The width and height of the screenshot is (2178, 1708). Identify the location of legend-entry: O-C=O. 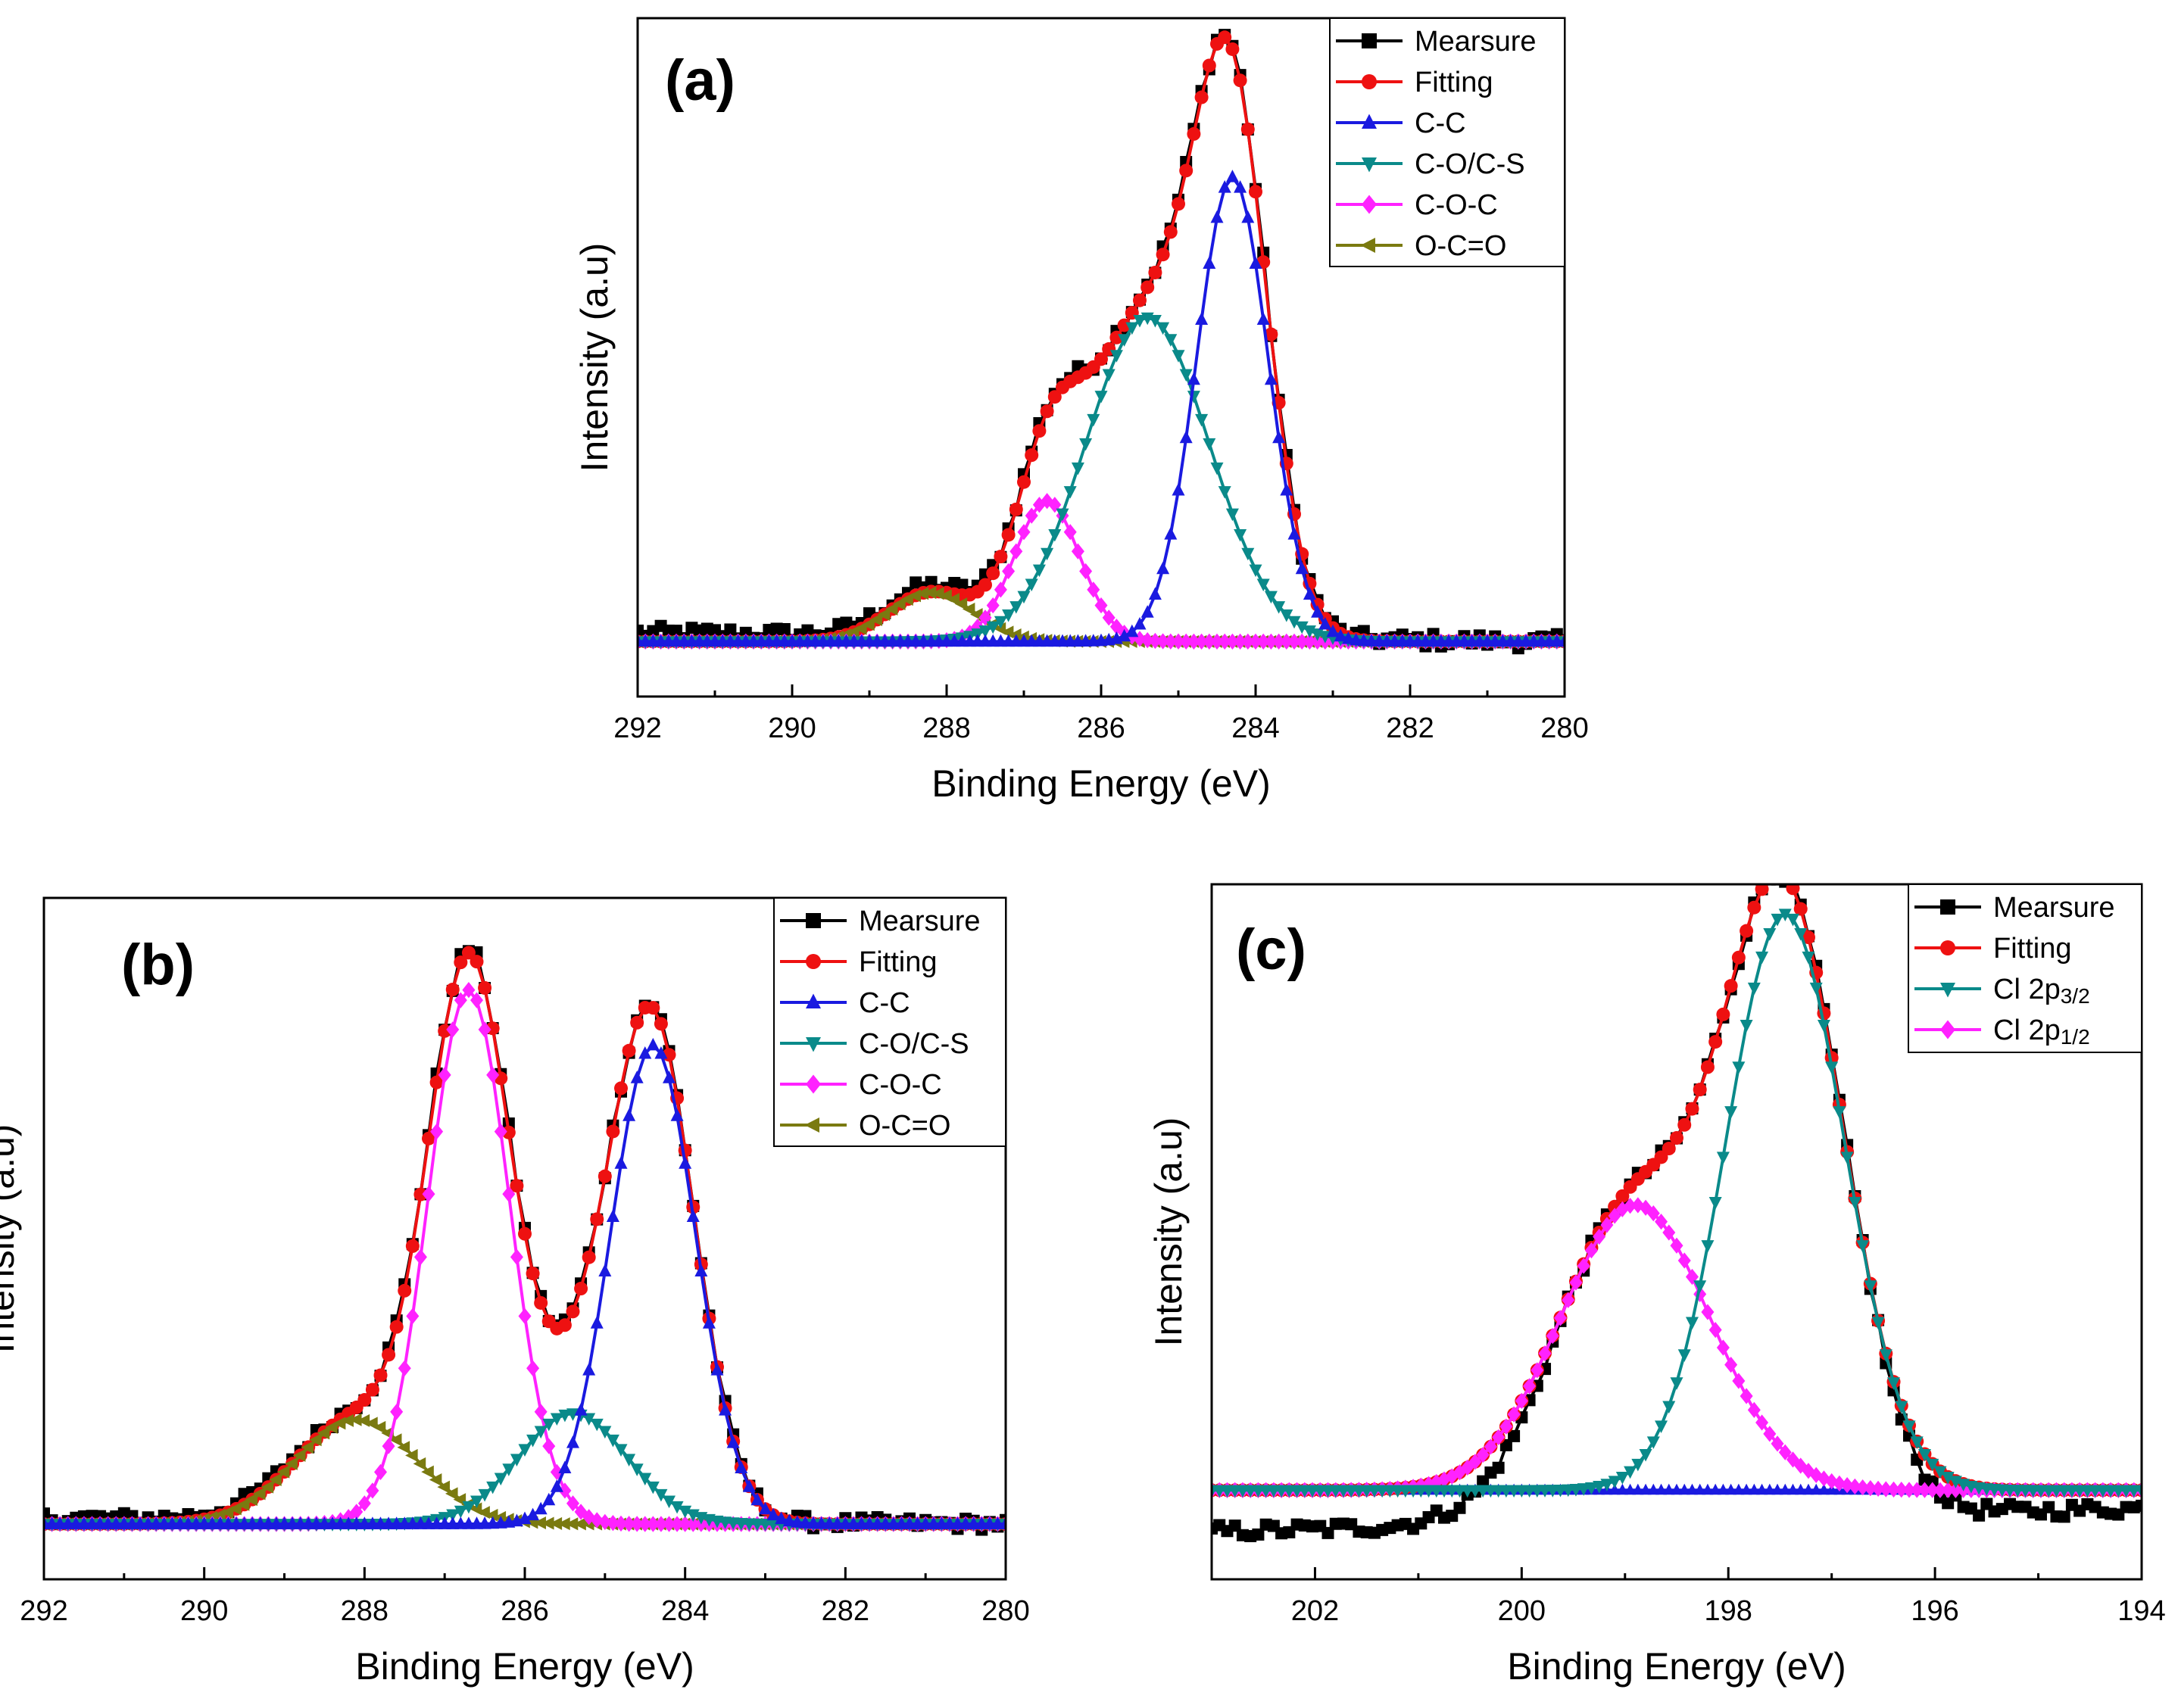
(865, 1126).